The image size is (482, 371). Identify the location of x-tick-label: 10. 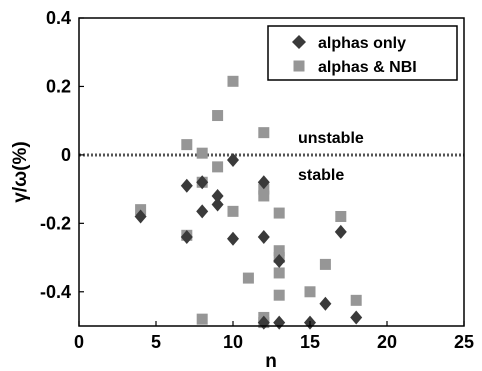
(233, 342).